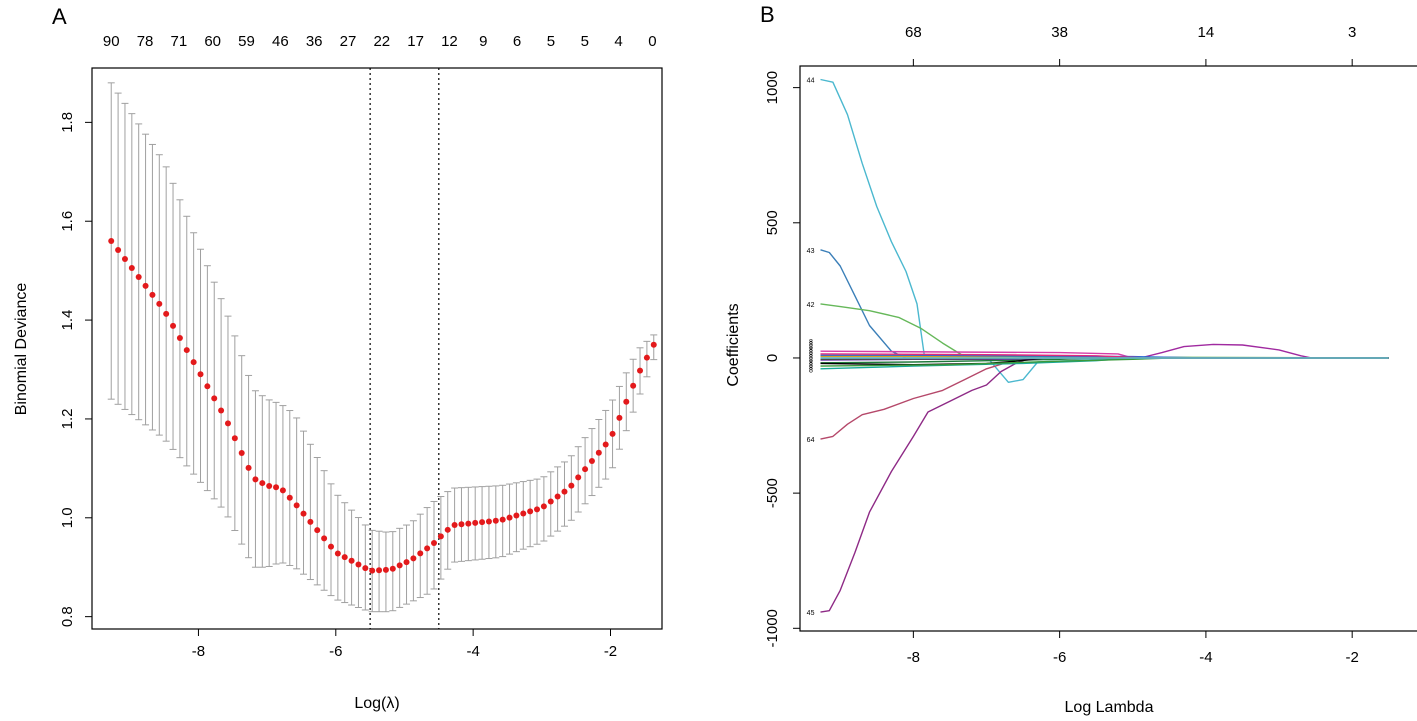 This screenshot has width=1417, height=721. I want to click on top-axis-label: 5, so click(551, 41).